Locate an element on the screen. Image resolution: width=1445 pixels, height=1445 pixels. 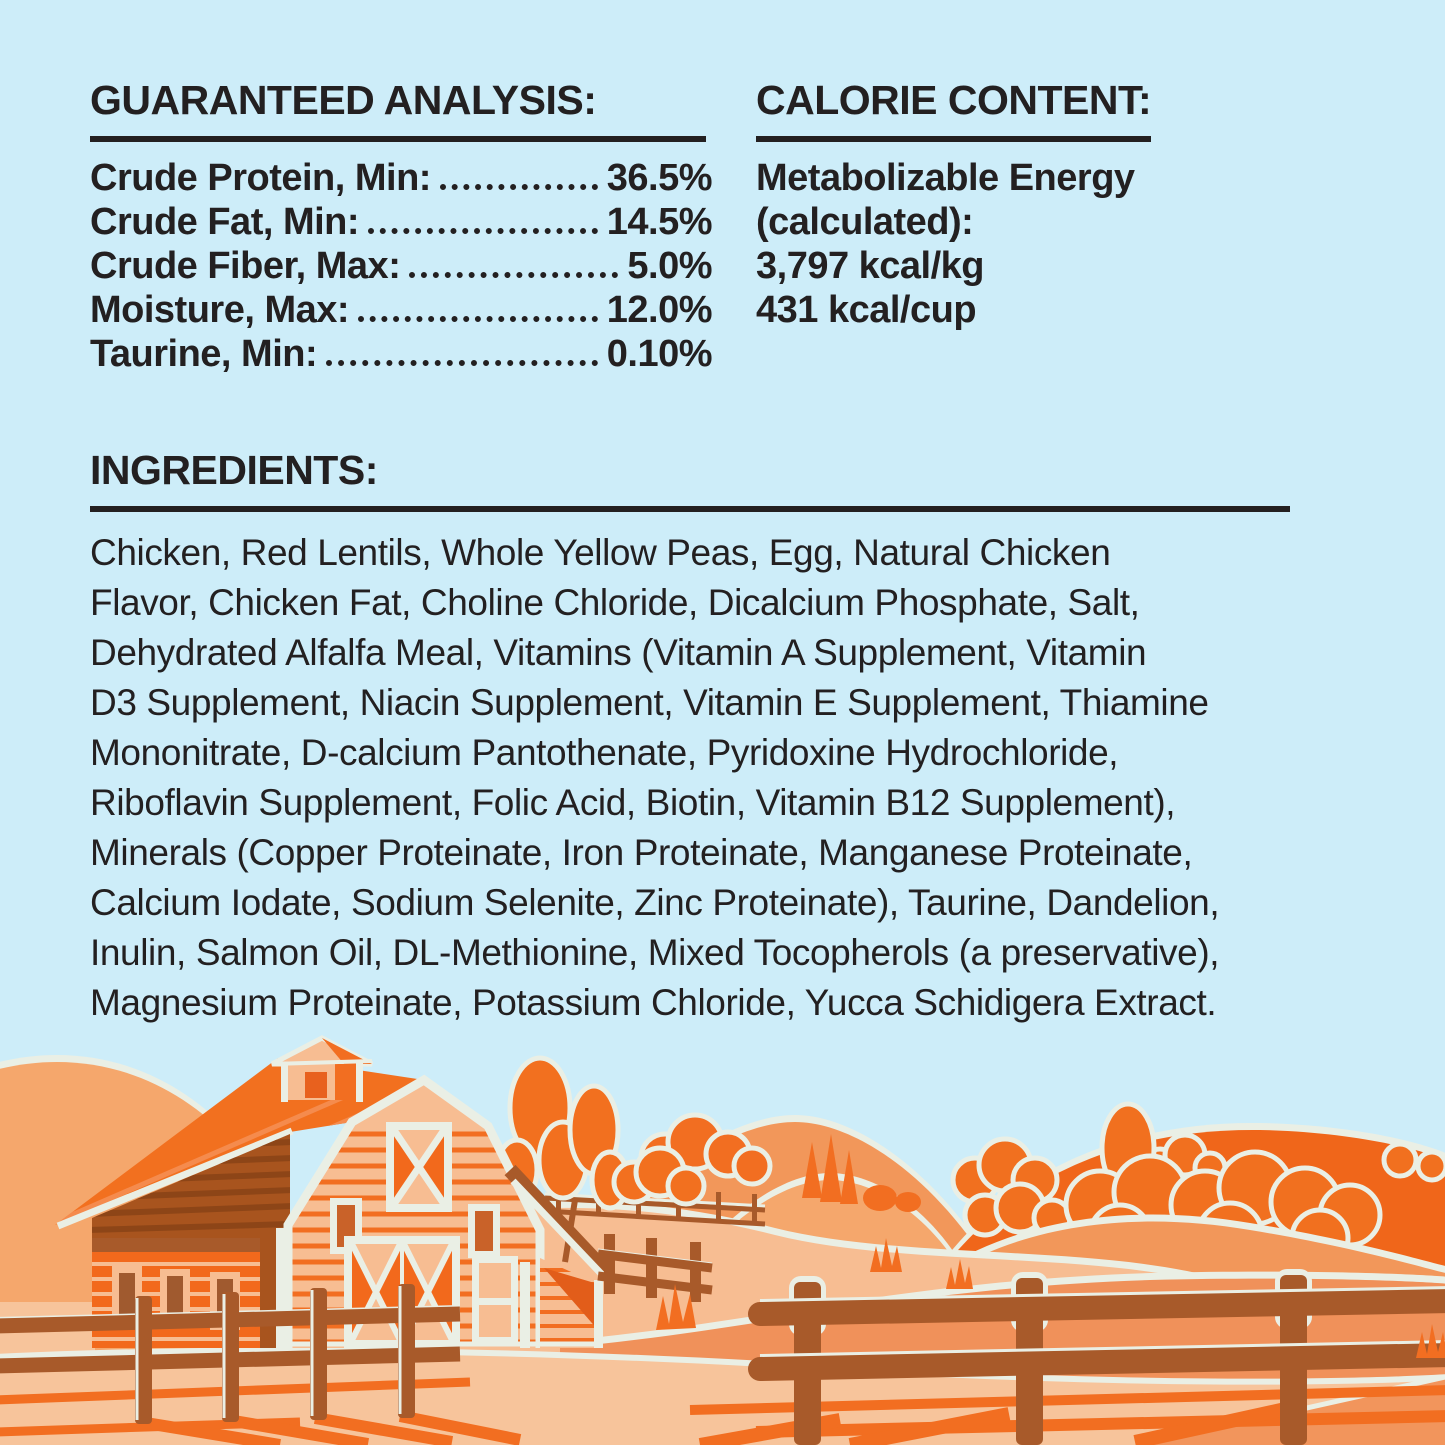
analysis-row: Crude Protein, Min: 36.5% is located at coordinates (401, 178).